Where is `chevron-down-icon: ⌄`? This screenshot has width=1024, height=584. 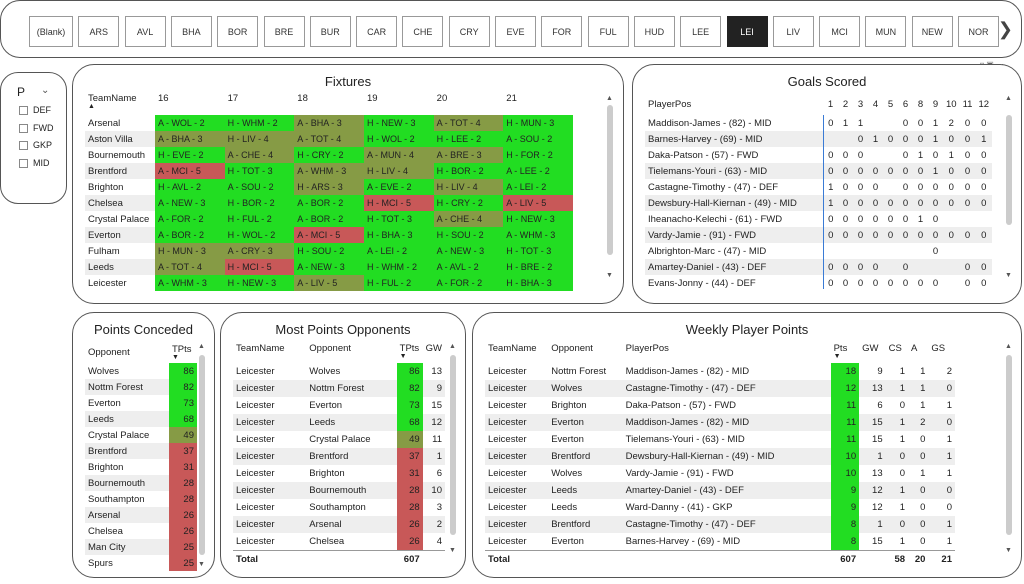
chevron-down-icon: ⌄ is located at coordinates (45, 90).